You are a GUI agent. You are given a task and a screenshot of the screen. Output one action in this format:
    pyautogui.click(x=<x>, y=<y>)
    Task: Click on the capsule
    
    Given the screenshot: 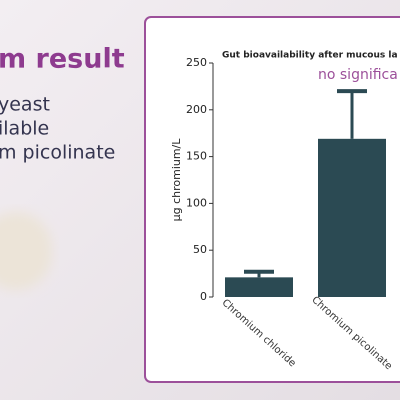 What is the action you would take?
    pyautogui.click(x=26, y=251)
    